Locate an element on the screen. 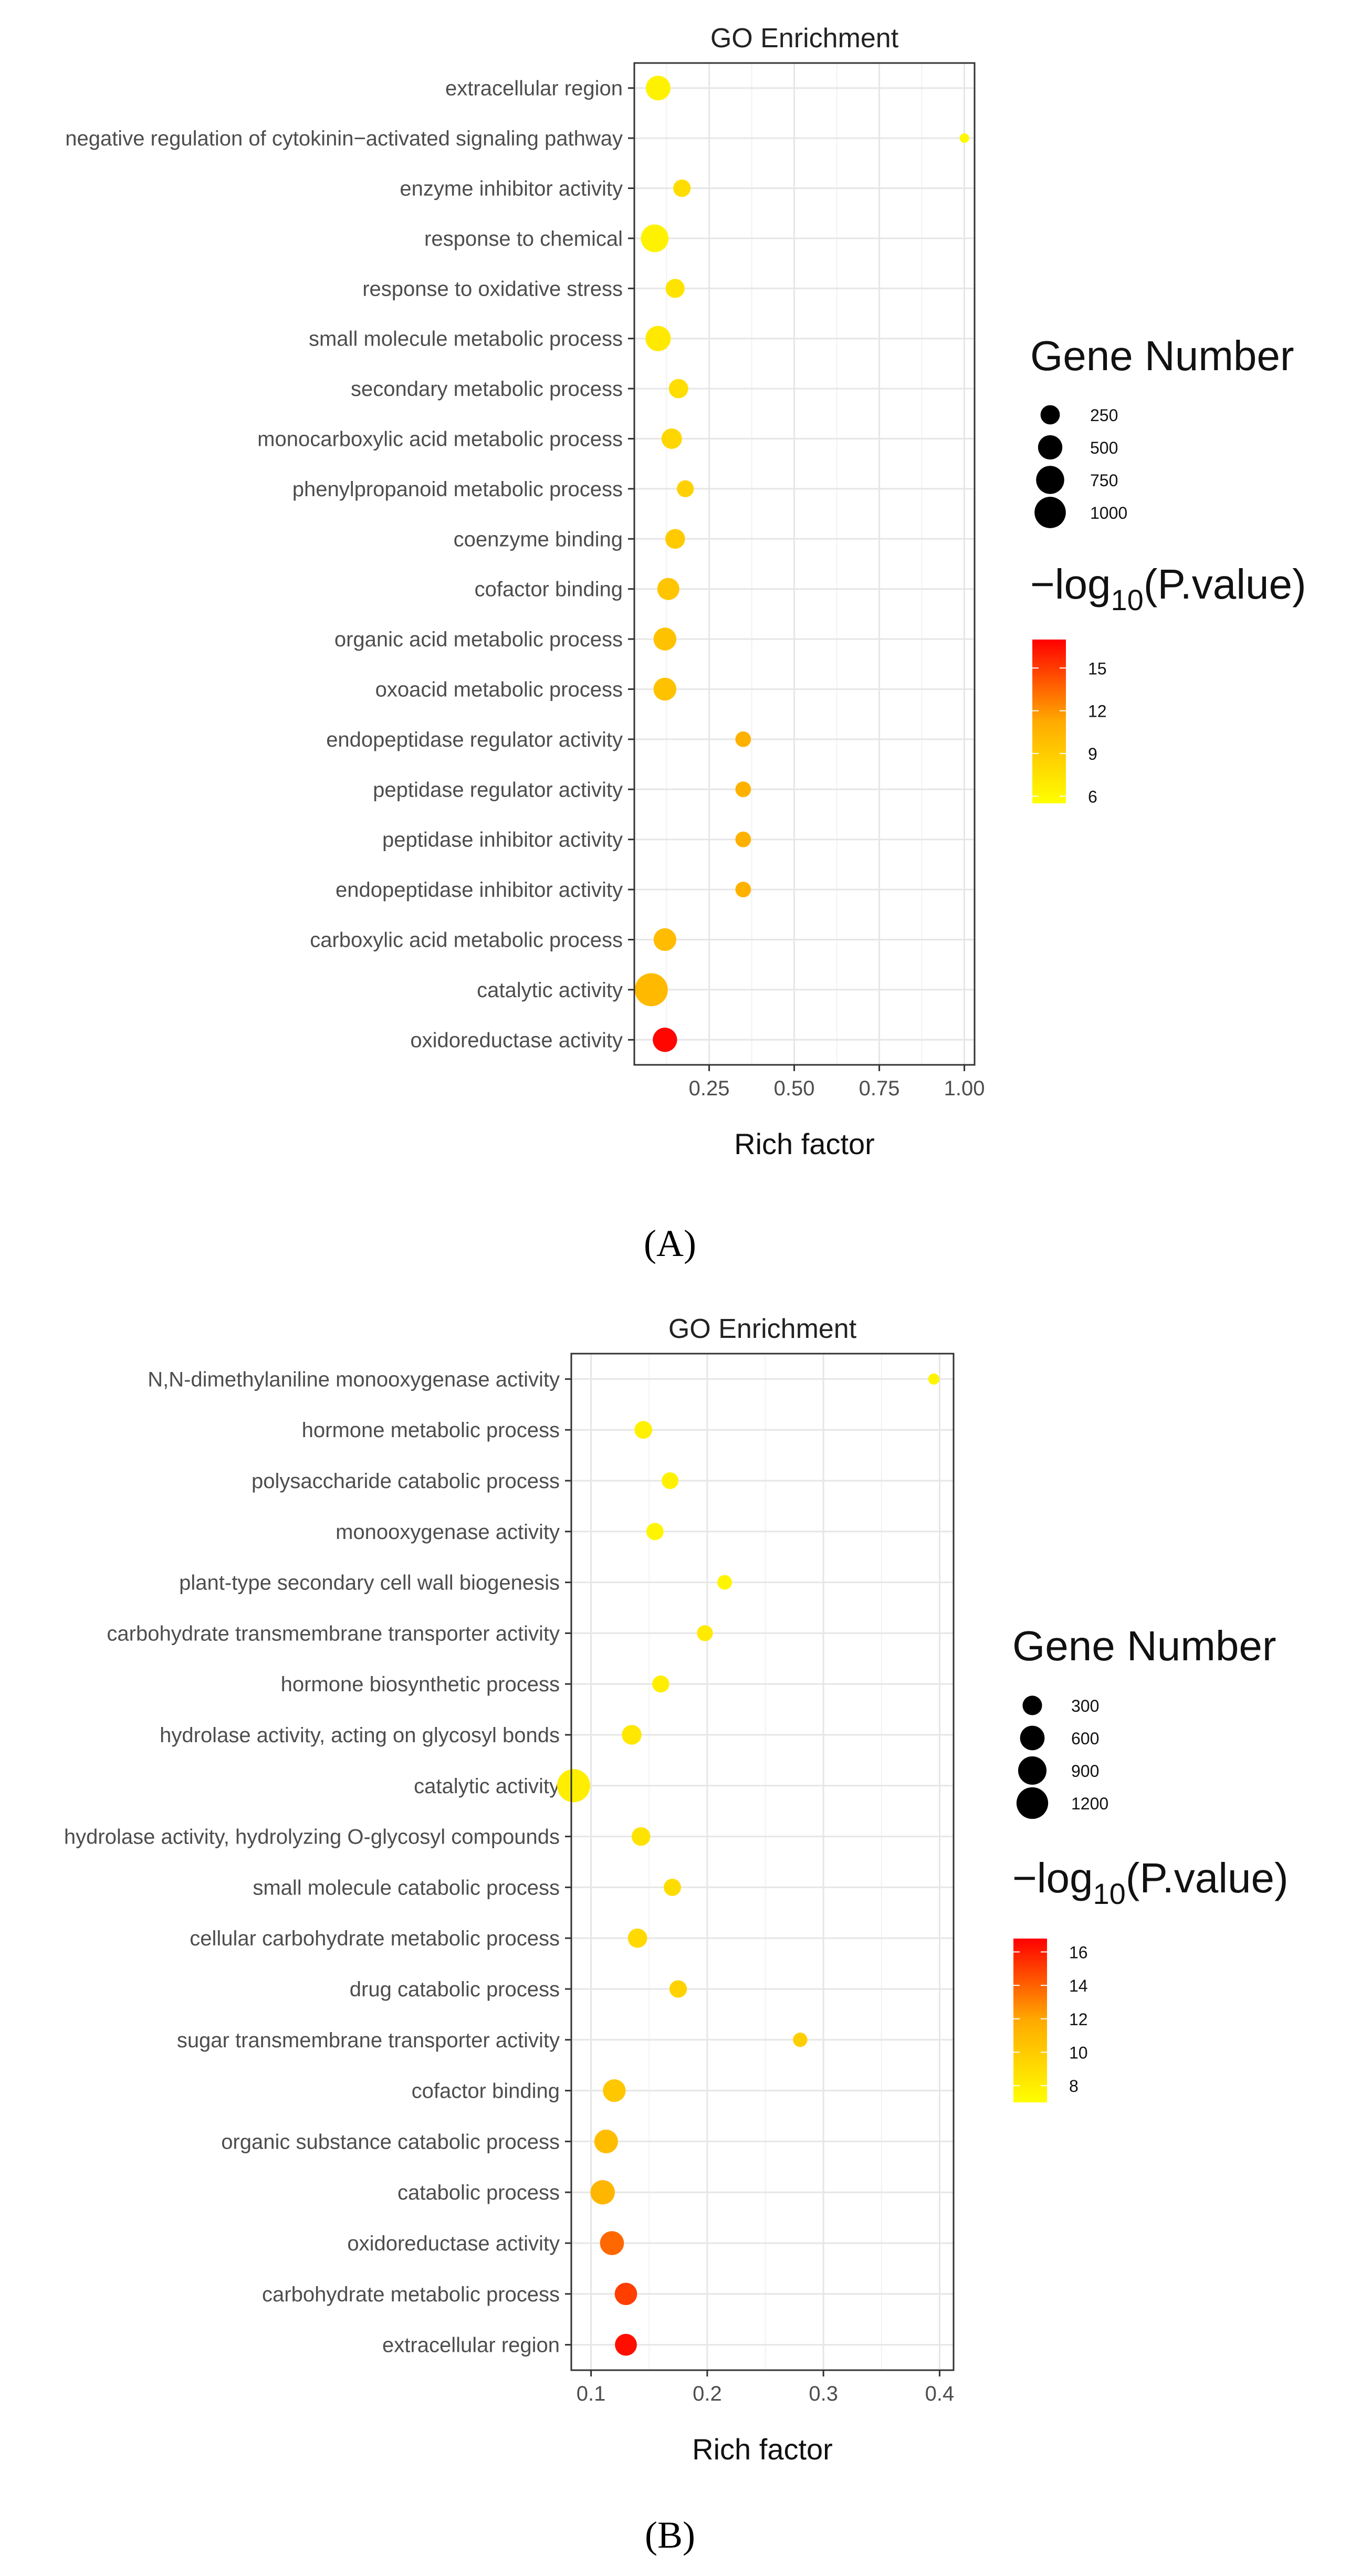 The width and height of the screenshot is (1371, 2576). size-legend-label: 750 is located at coordinates (1104, 480).